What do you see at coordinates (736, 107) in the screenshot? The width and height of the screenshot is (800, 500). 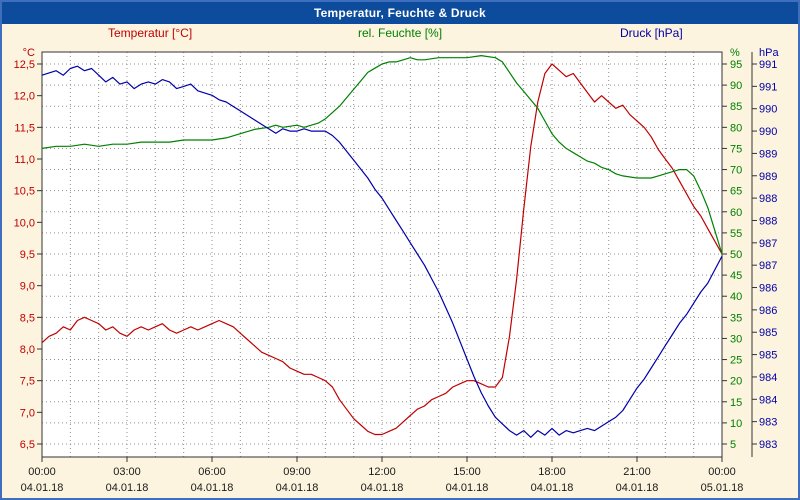 I see `humidity-tick-label: 85` at bounding box center [736, 107].